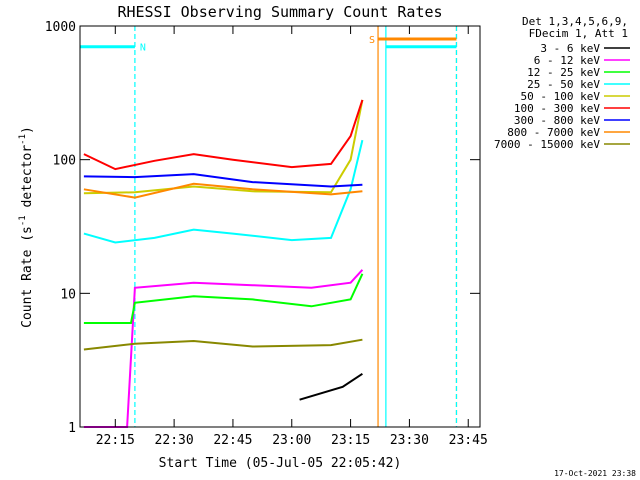 The height and width of the screenshot is (480, 640). What do you see at coordinates (23, 220) in the screenshot?
I see `y-label-sup-1: -1` at bounding box center [23, 220].